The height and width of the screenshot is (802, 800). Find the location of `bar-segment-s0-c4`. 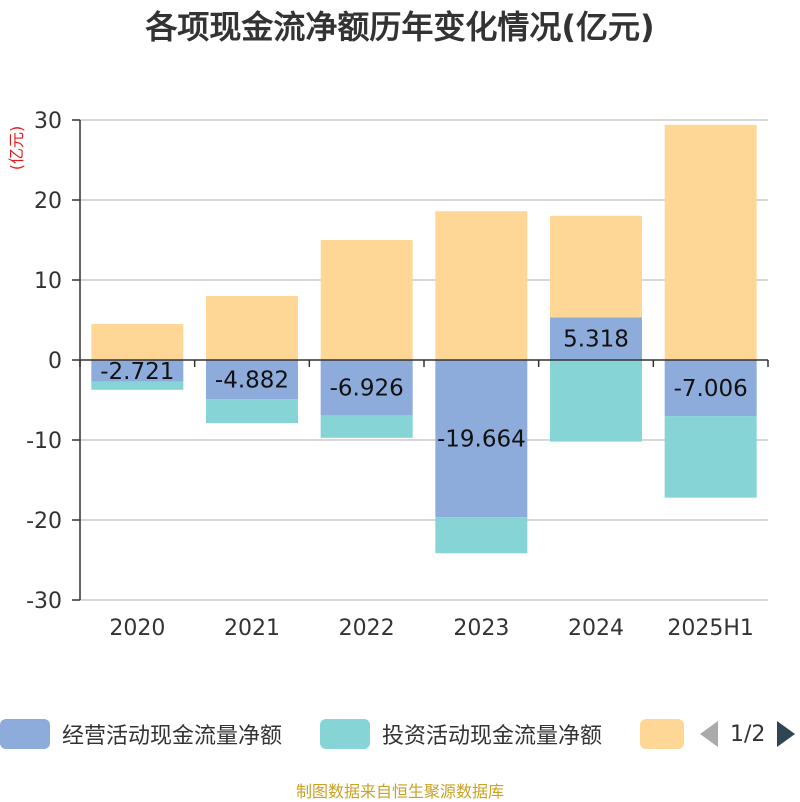

bar-segment-s0-c4 is located at coordinates (596, 338).